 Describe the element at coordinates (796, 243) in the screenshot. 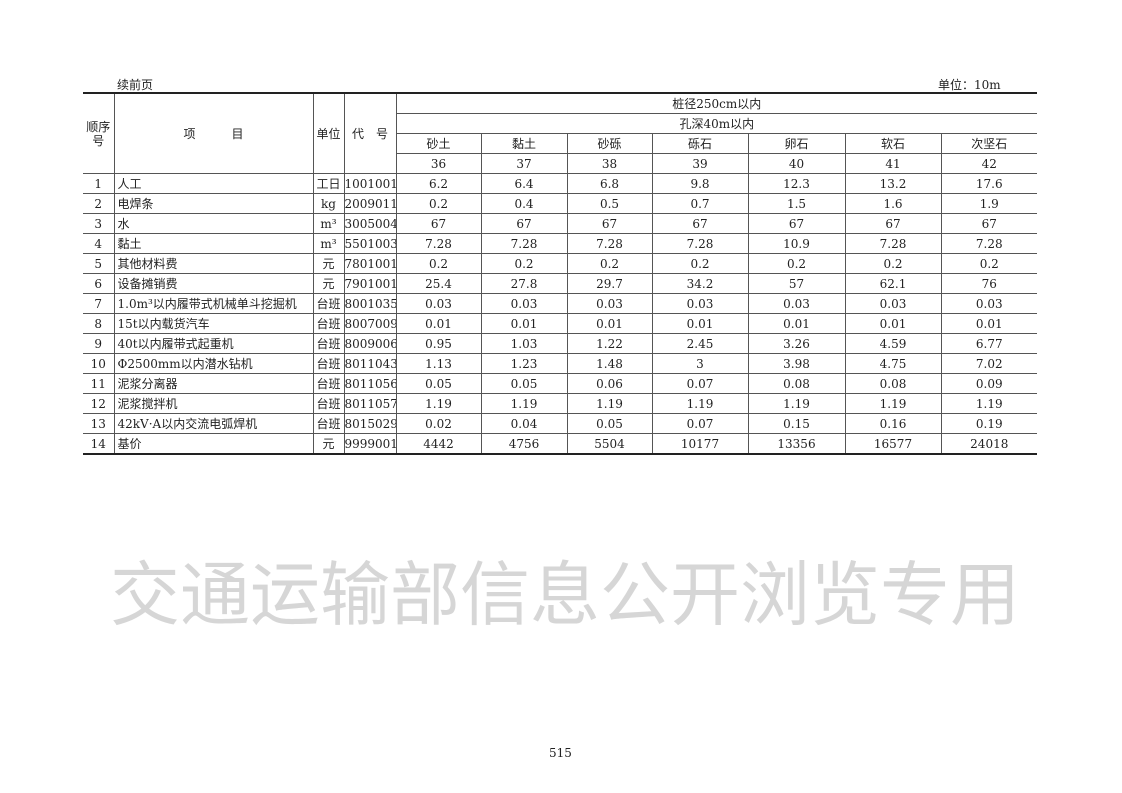

I see `row-value: 10.9` at that location.